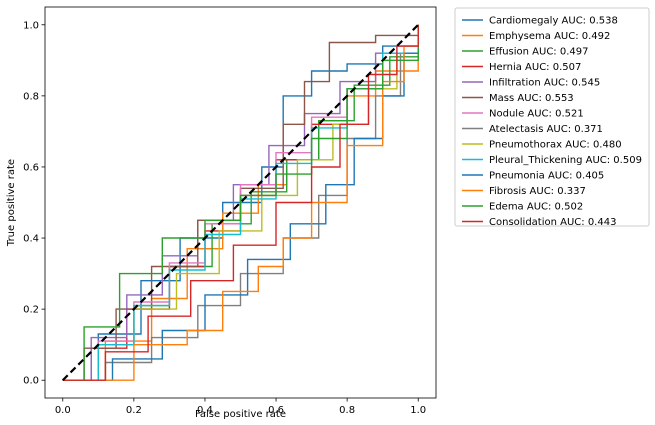 The height and width of the screenshot is (425, 655). Describe the element at coordinates (546, 129) in the screenshot. I see `legend-label: Atelectasis AUC: 0.371` at that location.